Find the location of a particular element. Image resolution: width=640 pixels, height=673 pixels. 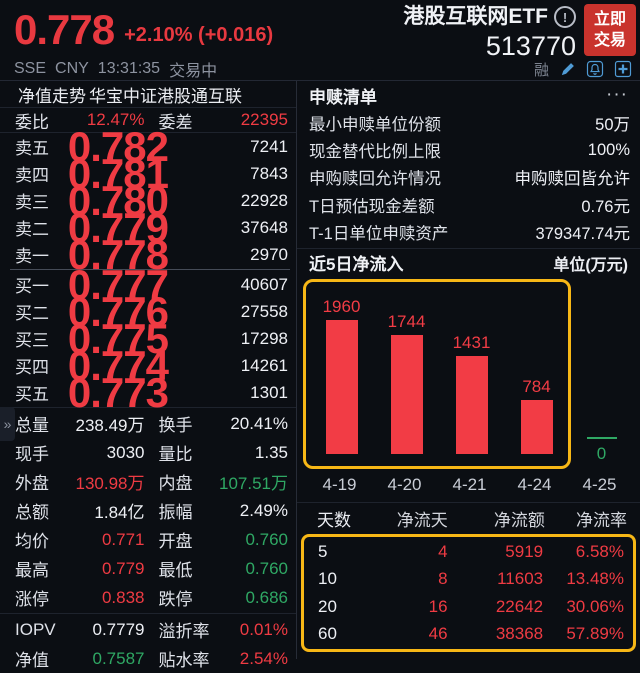

stat-row-nav: 净值 0.7587 贴水率 2.54% is located at coordinates (151, 659).